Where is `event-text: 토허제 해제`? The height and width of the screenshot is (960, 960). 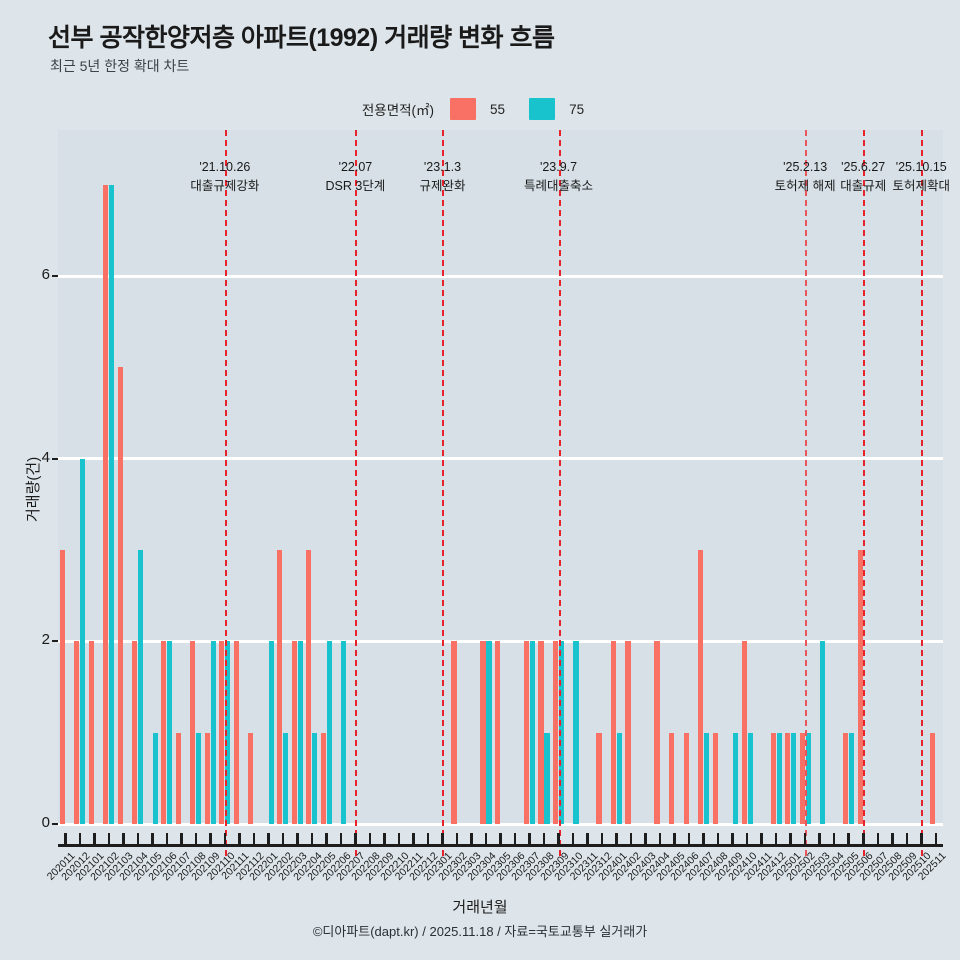 event-text: 토허제 해제 is located at coordinates (805, 186).